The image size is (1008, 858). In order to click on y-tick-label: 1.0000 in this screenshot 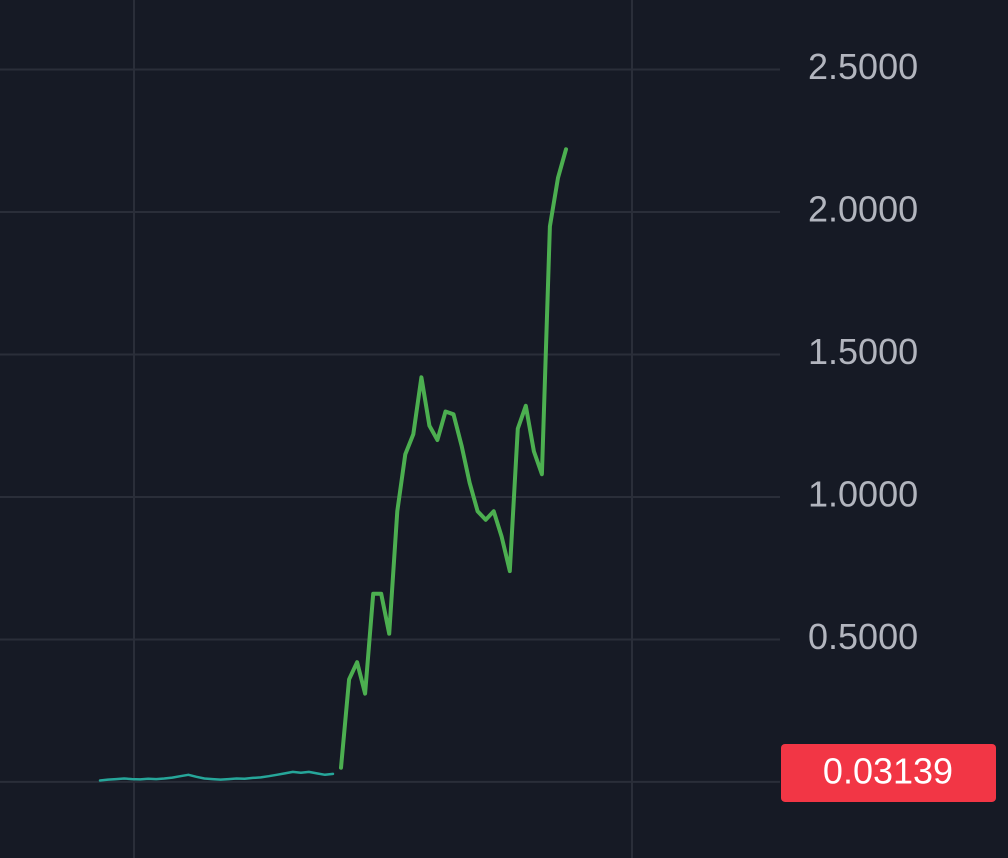, I will do `click(863, 493)`.